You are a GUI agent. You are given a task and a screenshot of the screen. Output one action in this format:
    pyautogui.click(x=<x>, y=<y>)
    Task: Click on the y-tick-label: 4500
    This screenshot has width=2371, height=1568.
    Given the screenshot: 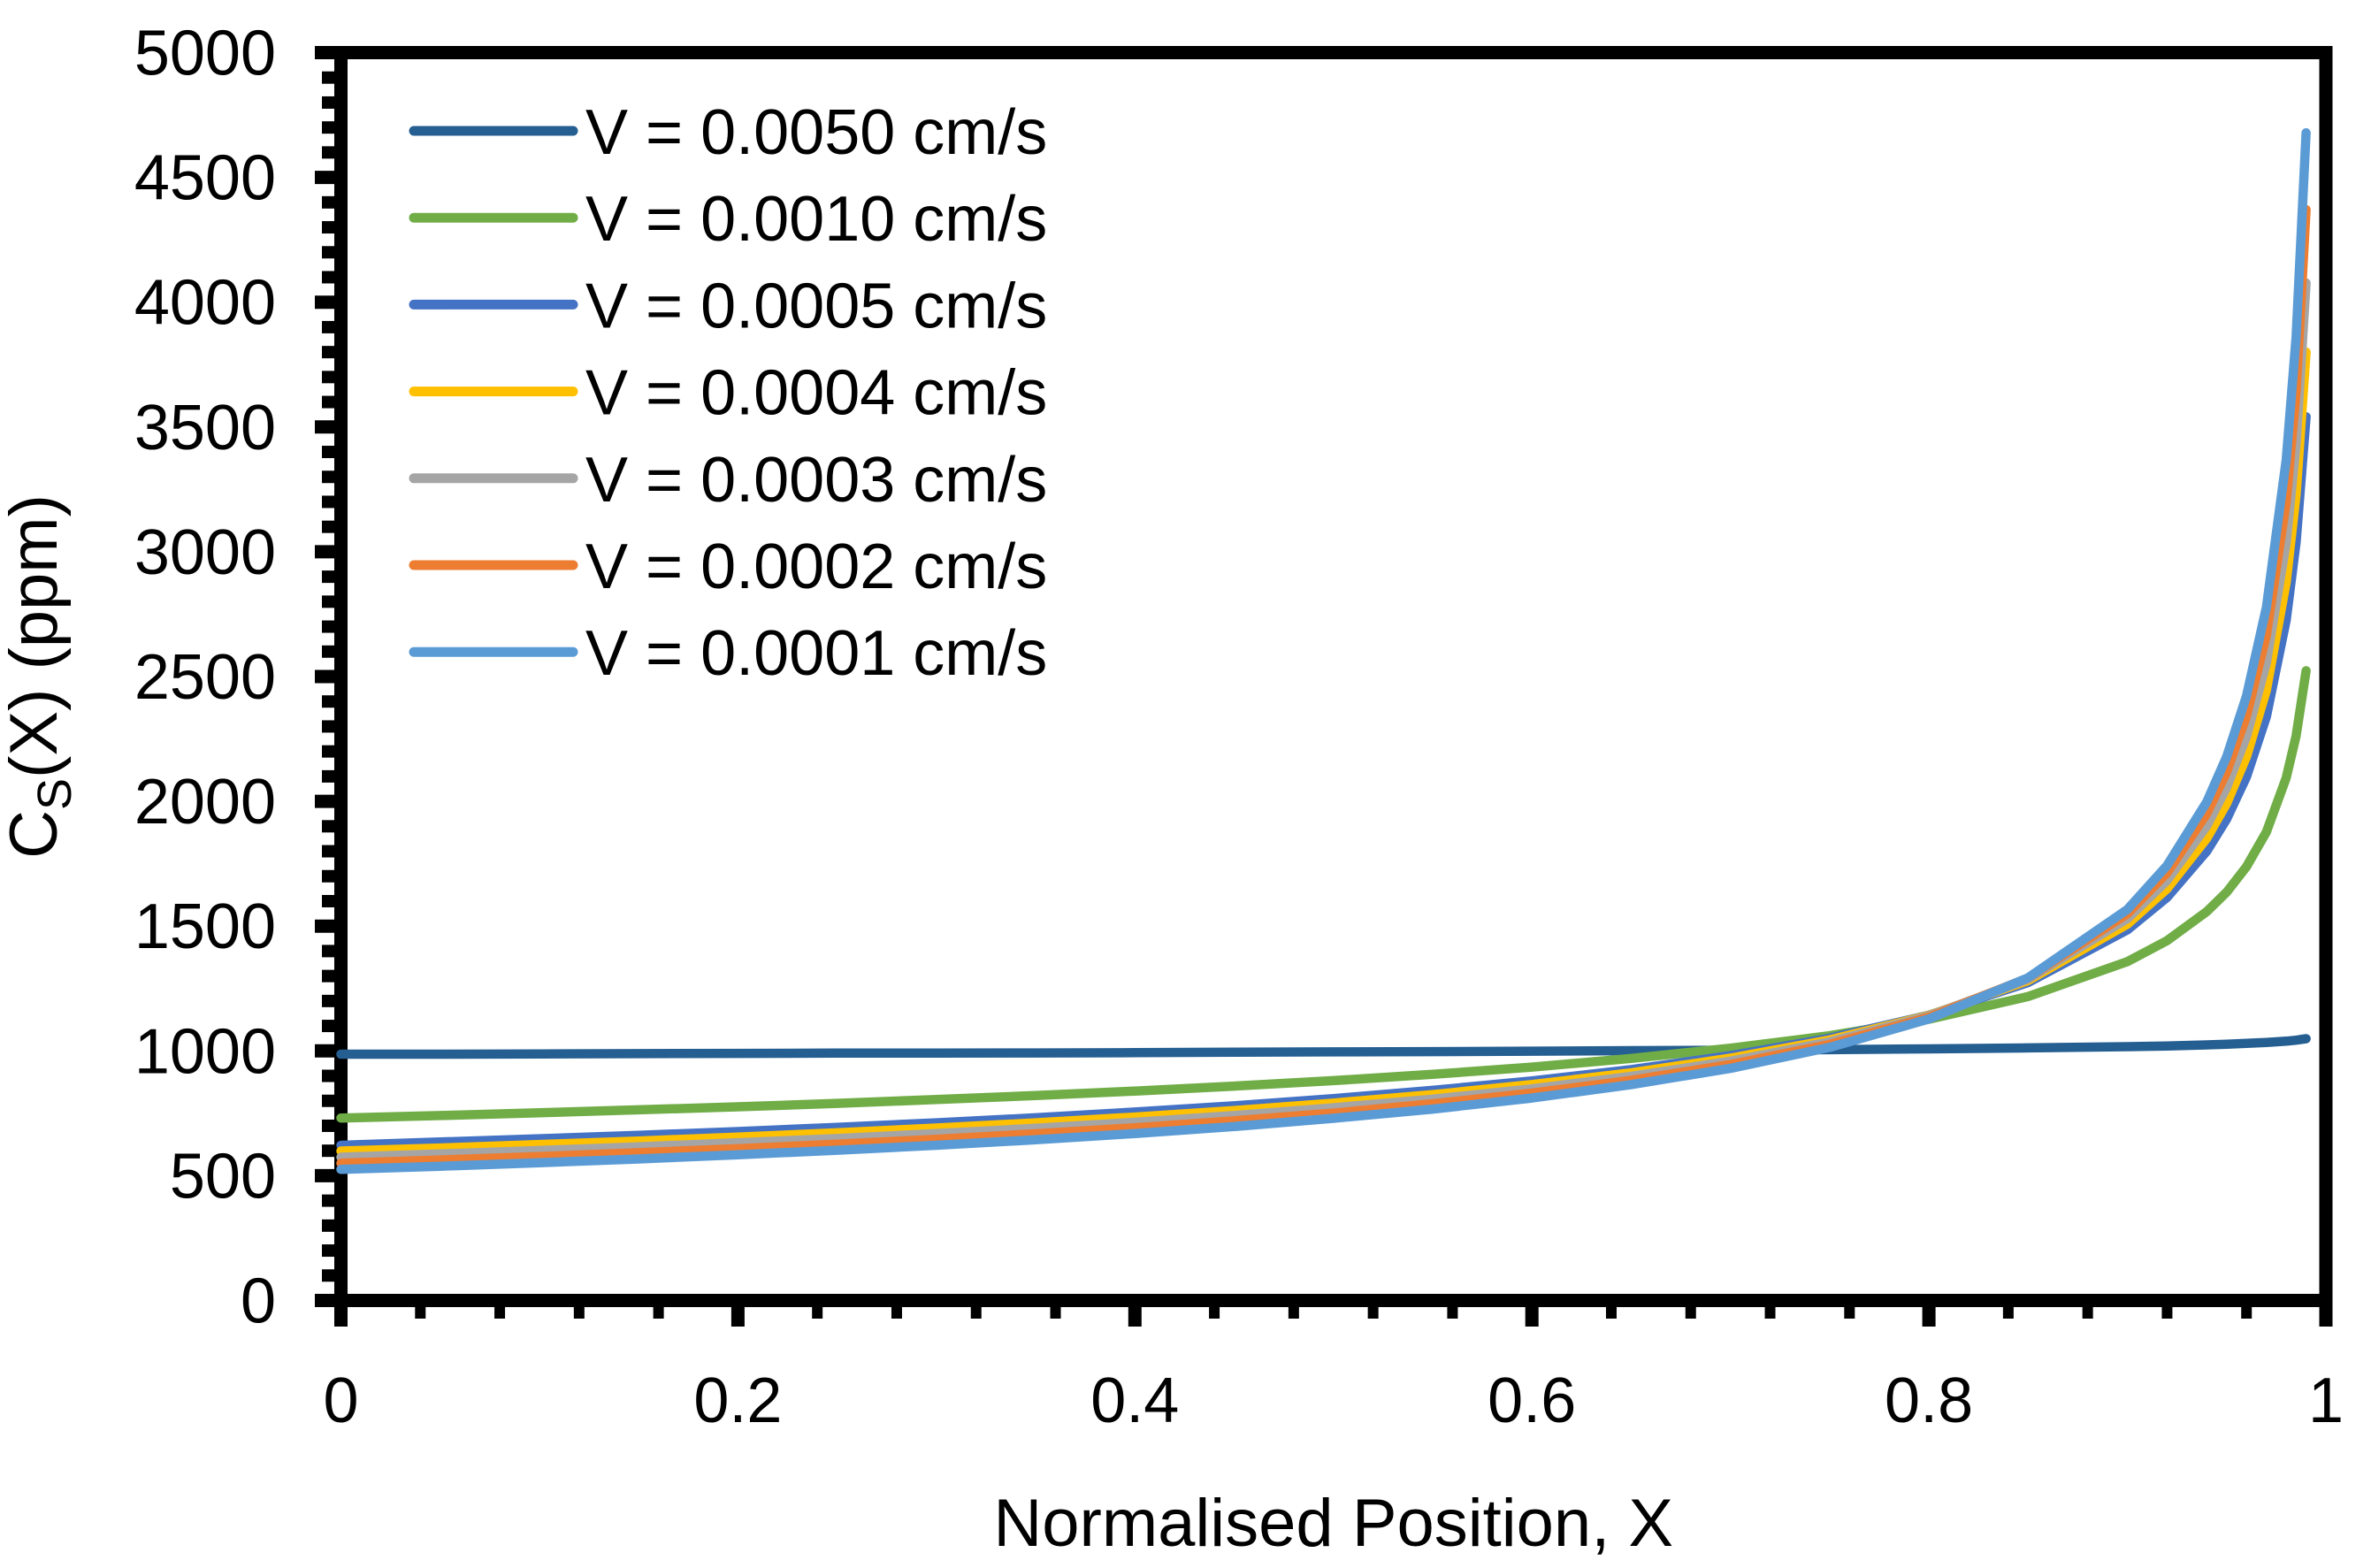 What is the action you would take?
    pyautogui.click(x=205, y=178)
    